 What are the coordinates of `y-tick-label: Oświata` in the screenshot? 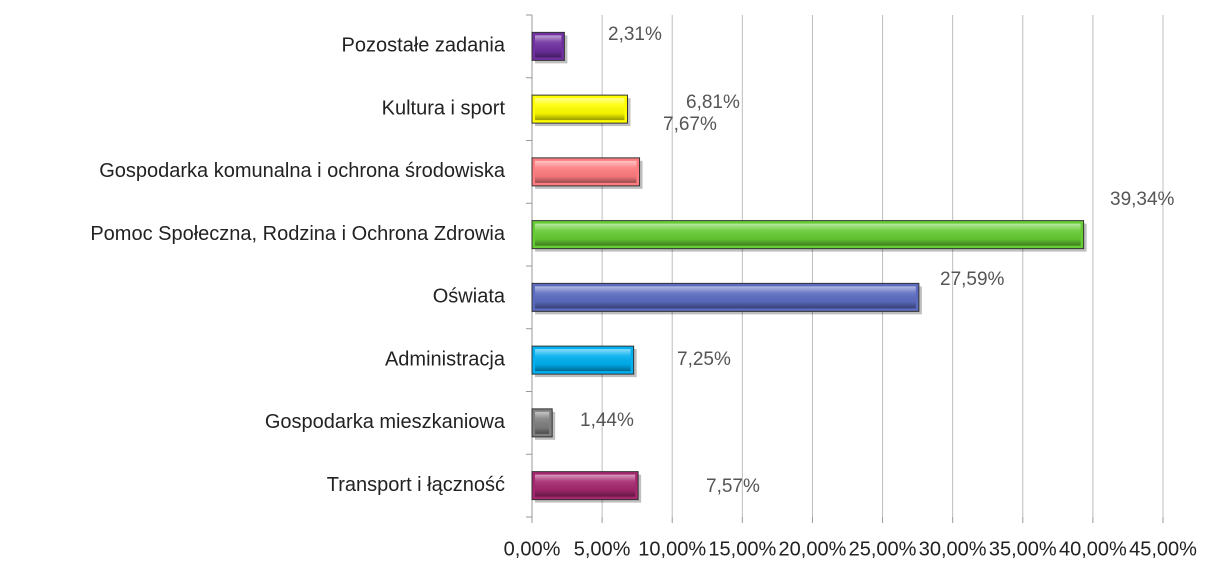 It's located at (469, 297).